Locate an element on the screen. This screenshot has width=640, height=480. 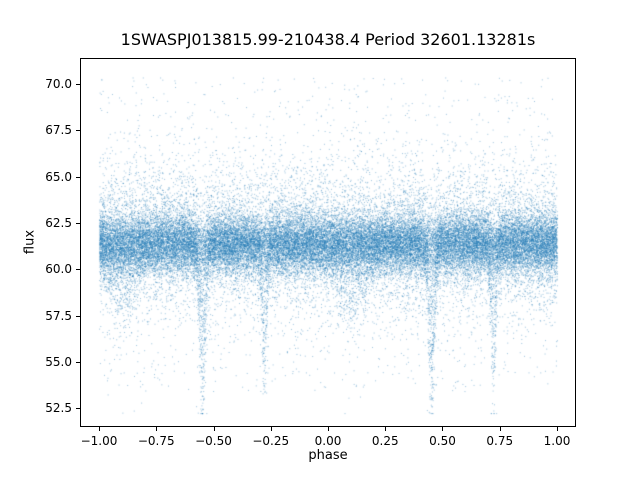
y-tick-label: 62.5 is located at coordinates (58, 223).